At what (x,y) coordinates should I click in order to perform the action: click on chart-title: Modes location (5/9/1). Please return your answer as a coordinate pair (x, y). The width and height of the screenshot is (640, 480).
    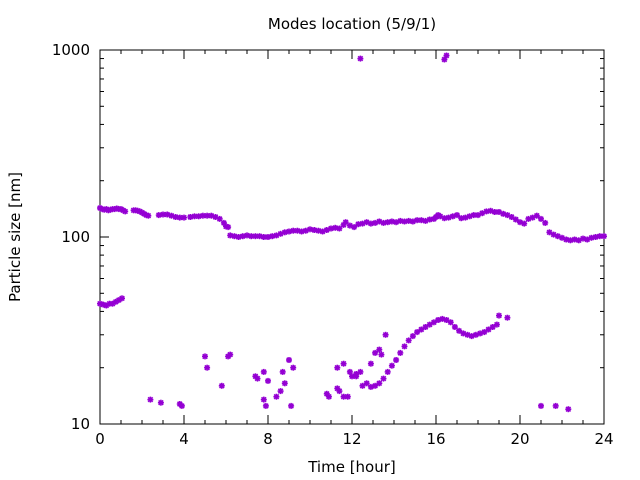
    Looking at the image, I should click on (352, 24).